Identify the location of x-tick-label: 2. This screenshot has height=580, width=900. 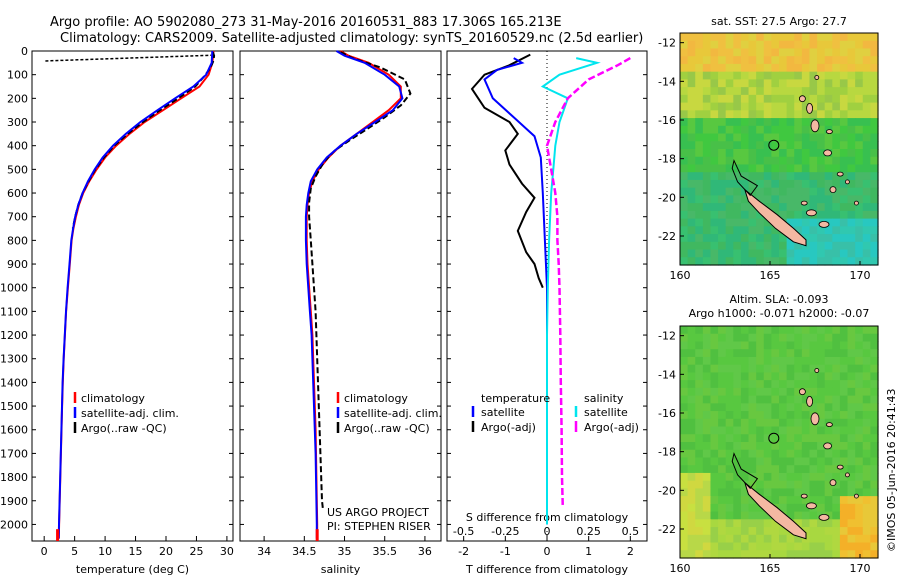
(630, 551).